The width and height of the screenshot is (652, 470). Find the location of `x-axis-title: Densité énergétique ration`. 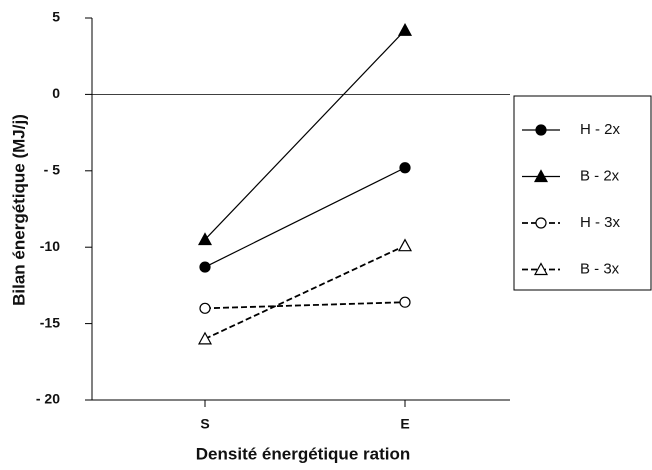

x-axis-title: Densité énergétique ration is located at coordinates (303, 453).